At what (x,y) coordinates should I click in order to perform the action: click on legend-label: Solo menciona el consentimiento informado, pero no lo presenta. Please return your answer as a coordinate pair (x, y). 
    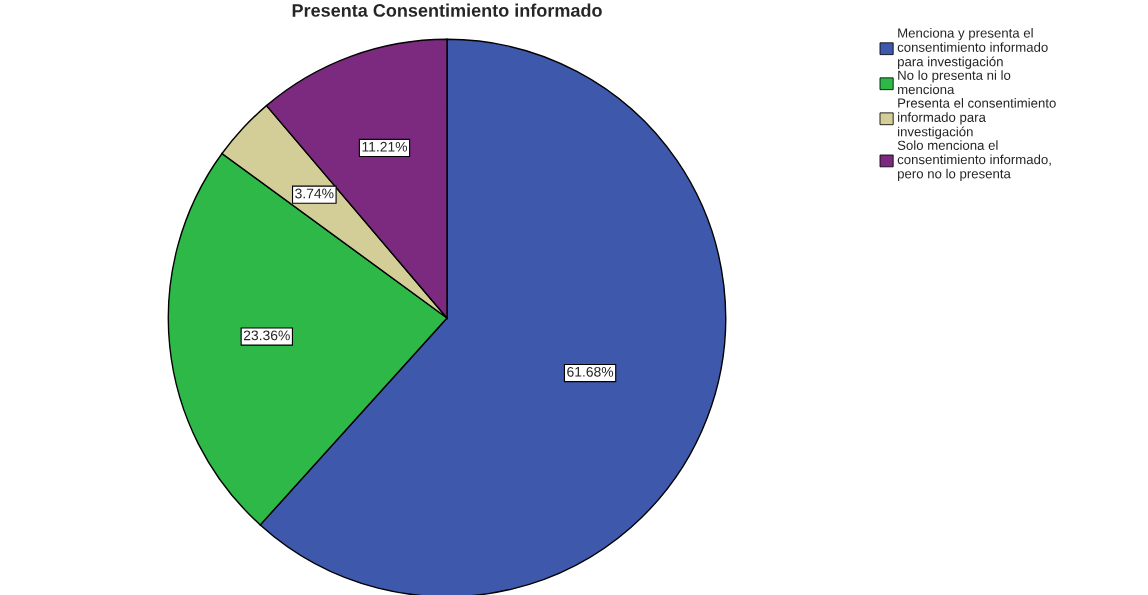
    Looking at the image, I should click on (974, 161).